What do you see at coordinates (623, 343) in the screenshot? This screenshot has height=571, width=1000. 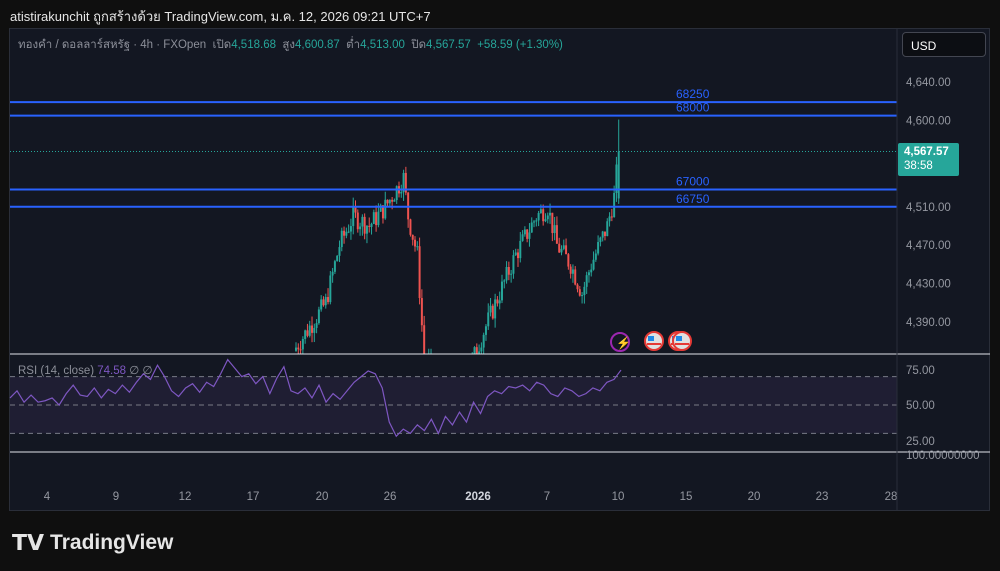 I see `lightning-glyph: ⚡` at bounding box center [623, 343].